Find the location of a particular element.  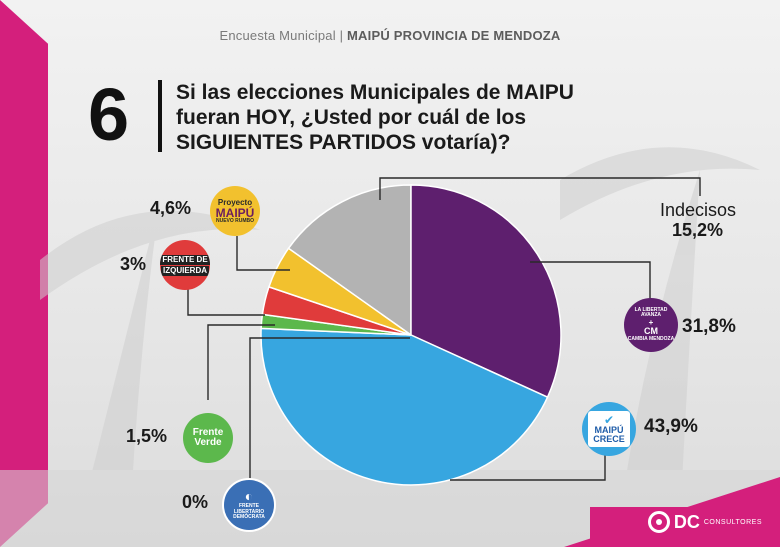

libertad-cambia-mendoza-logo: LA LIBERTAD AVANZA + CM CAMBIA MENDOZA is located at coordinates (651, 325).